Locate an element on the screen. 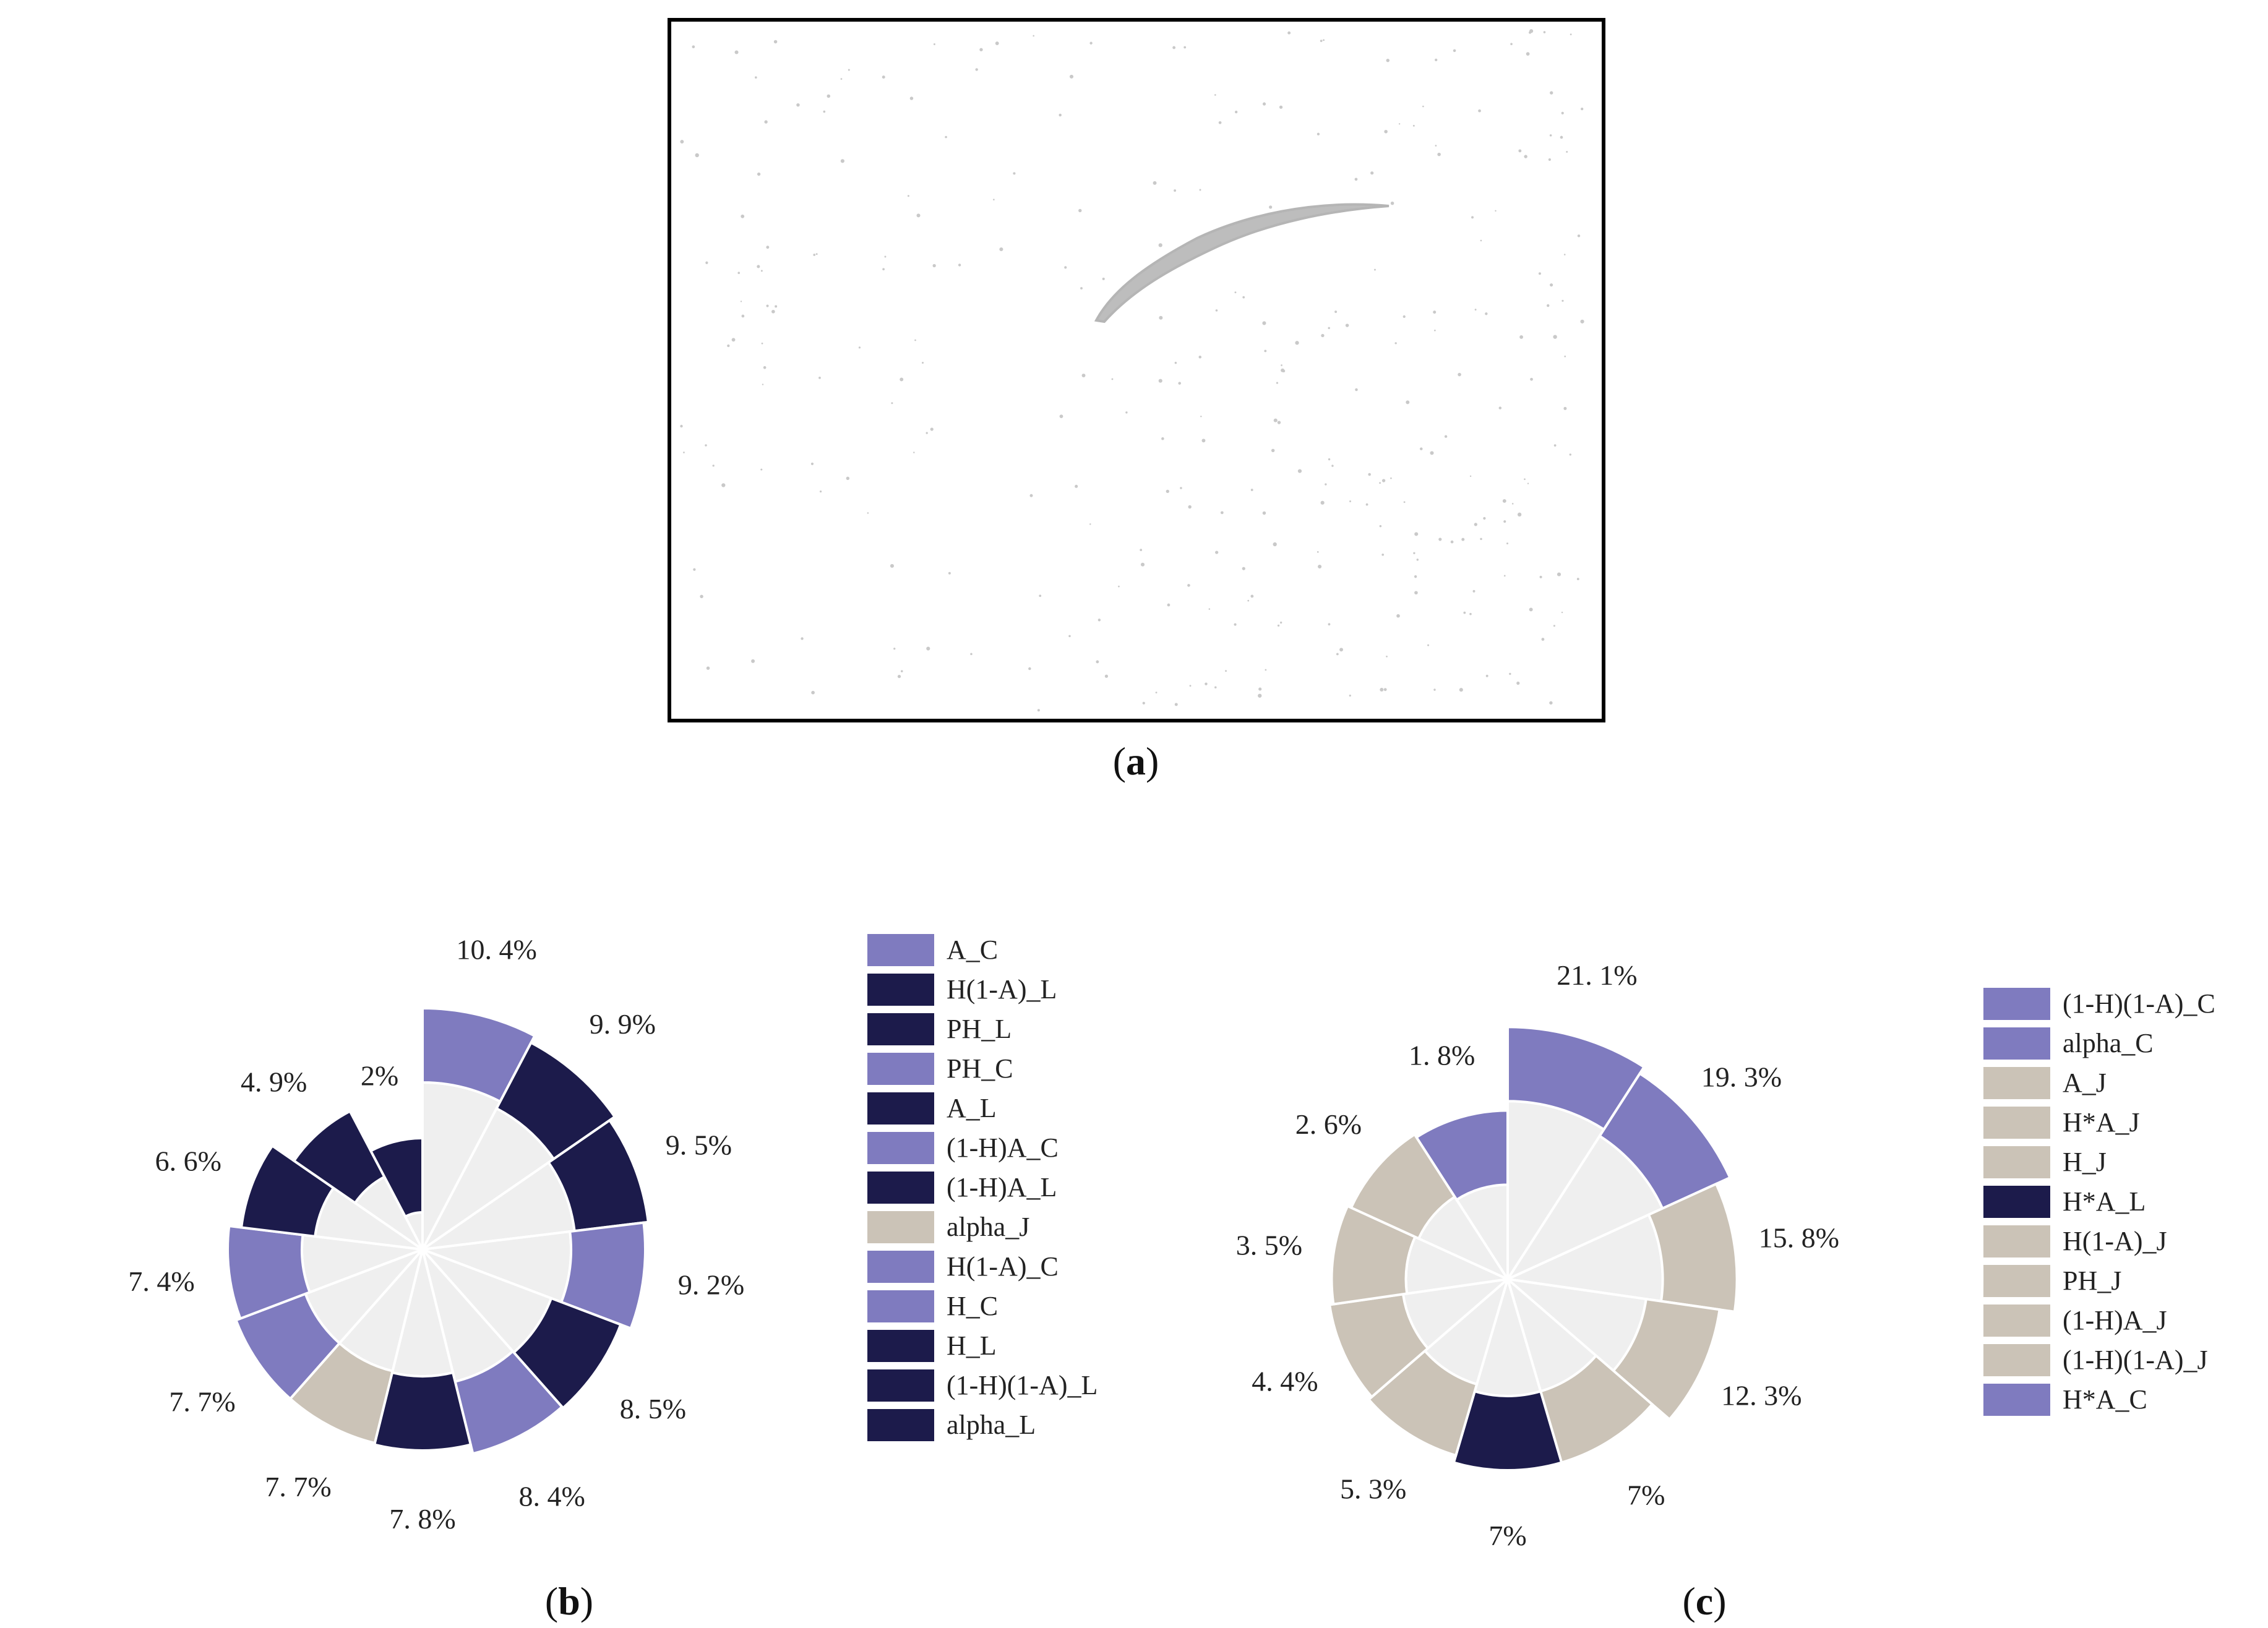  caption-b: (b) is located at coordinates (569, 1601).